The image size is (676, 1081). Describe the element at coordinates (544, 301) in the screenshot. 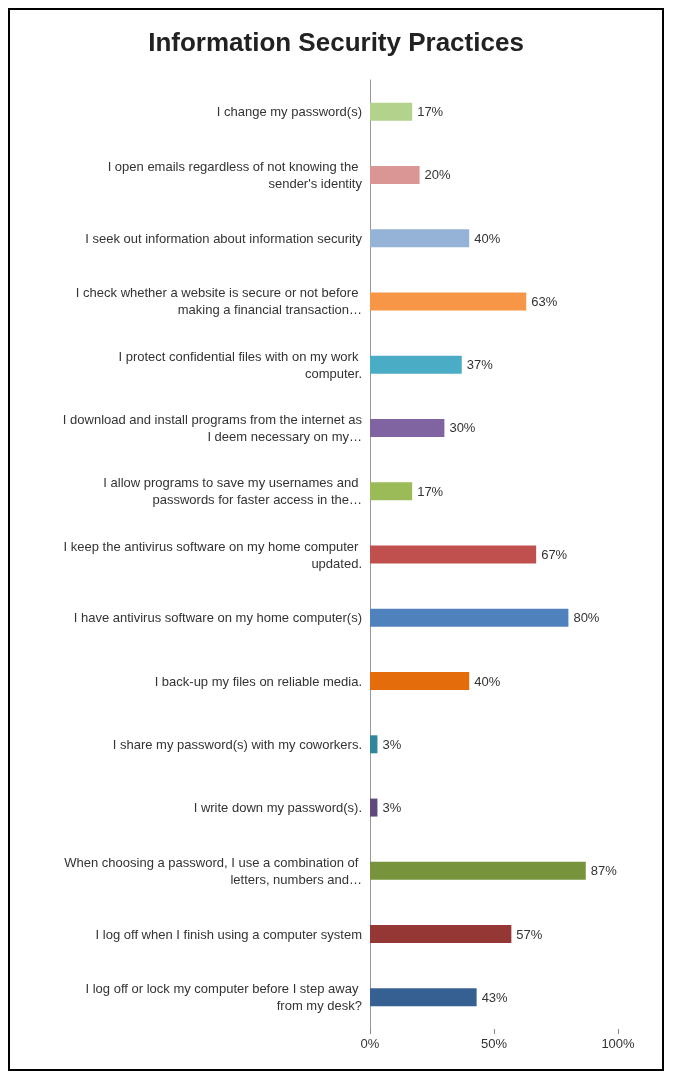

I see `data-label: 63%` at that location.